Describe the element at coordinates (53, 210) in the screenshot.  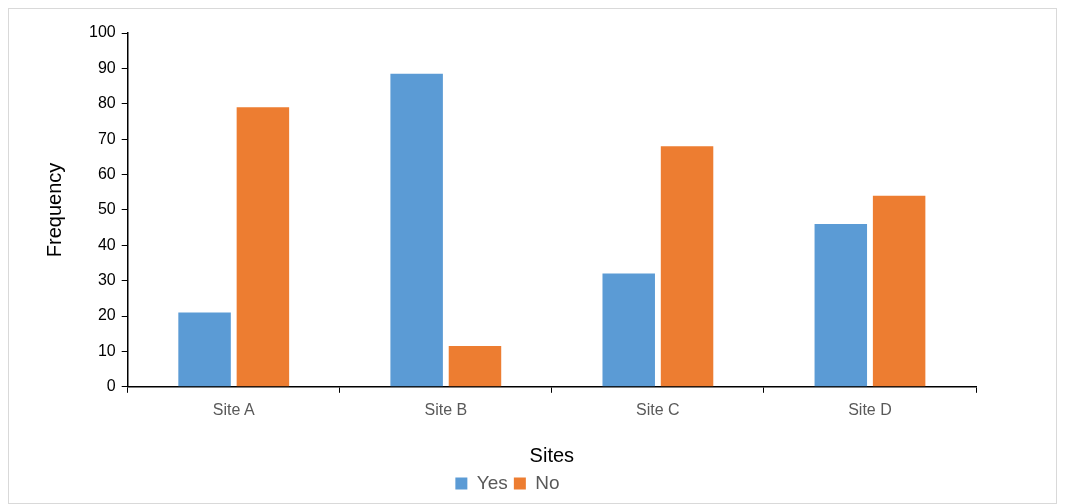
I see `y-axis-title: Frequency` at that location.